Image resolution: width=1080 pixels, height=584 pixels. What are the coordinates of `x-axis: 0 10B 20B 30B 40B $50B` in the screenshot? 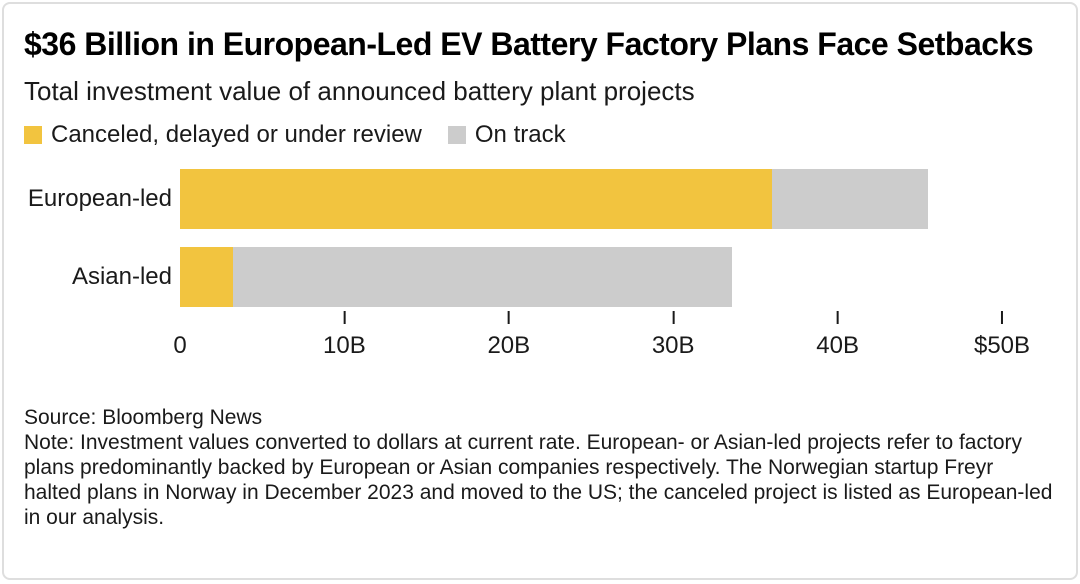 It's located at (601, 337).